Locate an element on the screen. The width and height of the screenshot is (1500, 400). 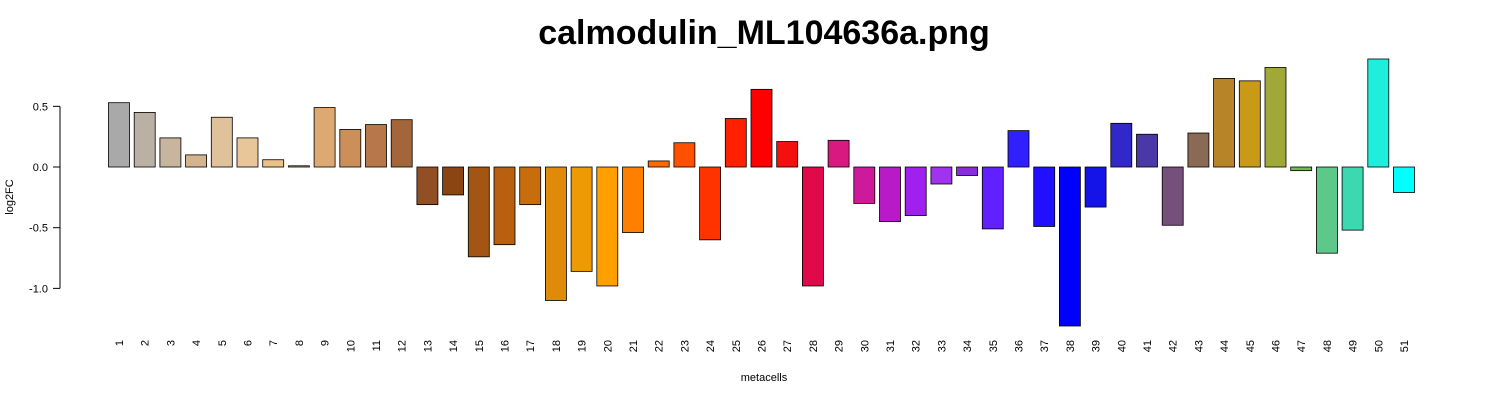
x-tick-label: 37 is located at coordinates (1045, 346).